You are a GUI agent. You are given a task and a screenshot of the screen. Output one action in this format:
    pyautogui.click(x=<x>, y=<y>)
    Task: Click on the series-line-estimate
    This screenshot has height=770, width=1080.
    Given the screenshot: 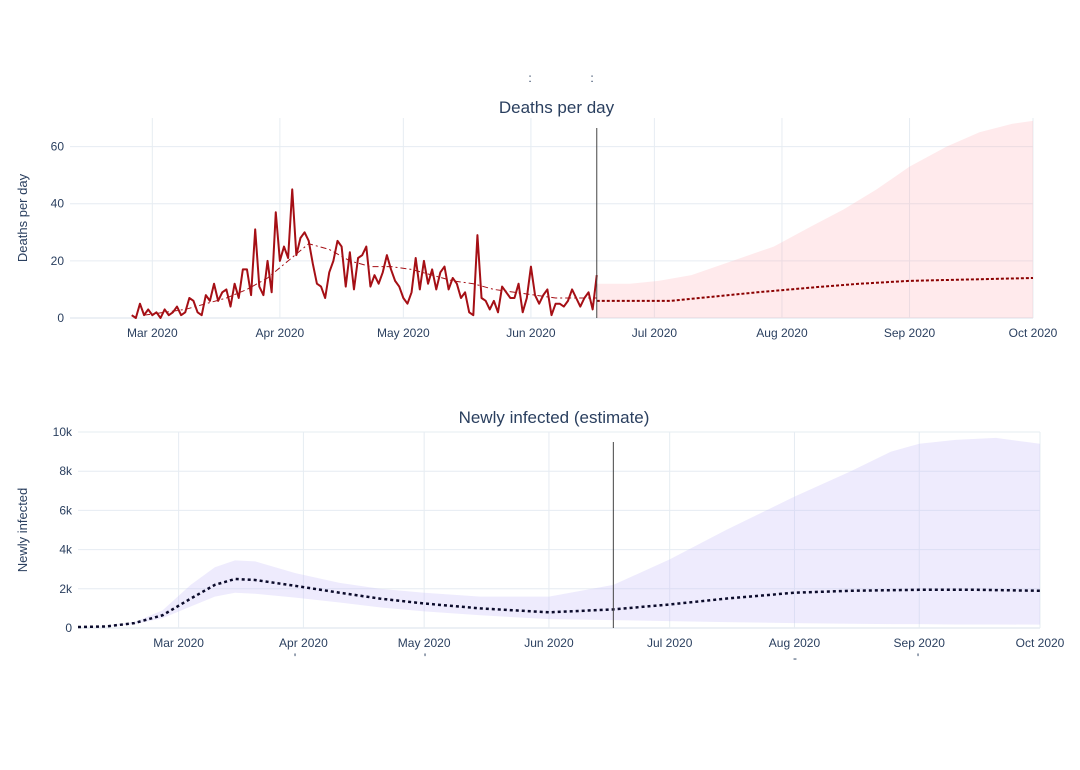 What is the action you would take?
    pyautogui.click(x=559, y=603)
    